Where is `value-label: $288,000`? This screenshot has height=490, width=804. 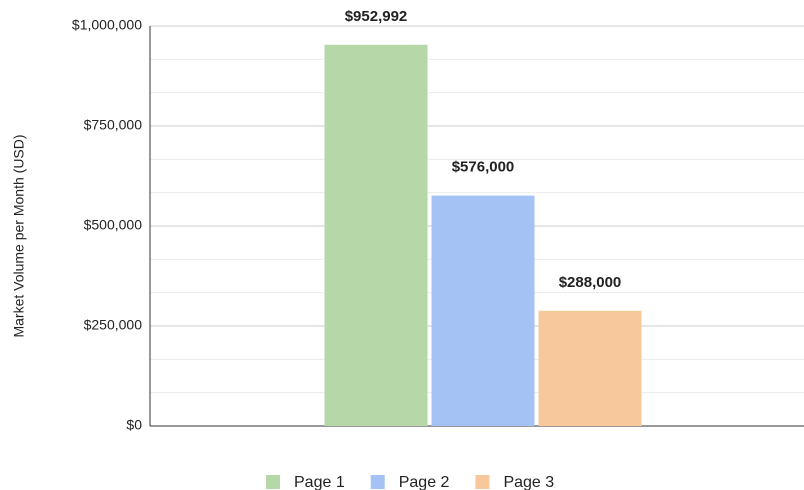
value-label: $288,000 is located at coordinates (590, 282).